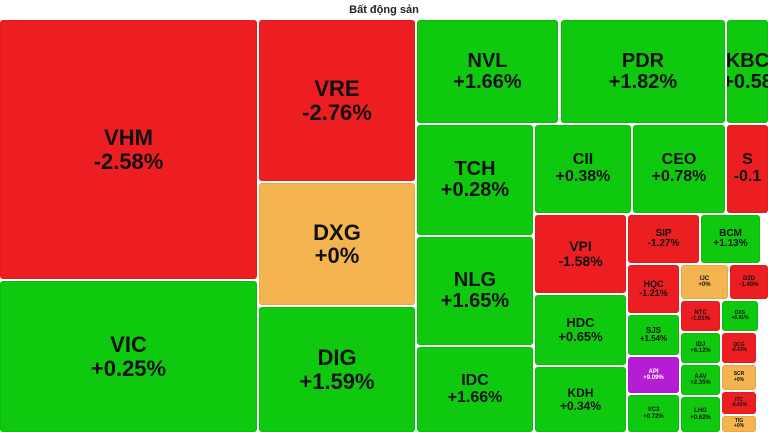 This screenshot has width=768, height=432. I want to click on stock-tile-idj: IDJ +6.12%, so click(700, 348).